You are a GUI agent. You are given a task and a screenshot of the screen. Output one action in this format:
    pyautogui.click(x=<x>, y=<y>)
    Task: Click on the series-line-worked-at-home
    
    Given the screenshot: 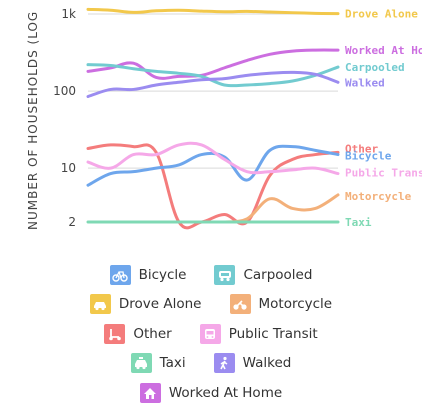 What is the action you would take?
    pyautogui.click(x=213, y=64)
    